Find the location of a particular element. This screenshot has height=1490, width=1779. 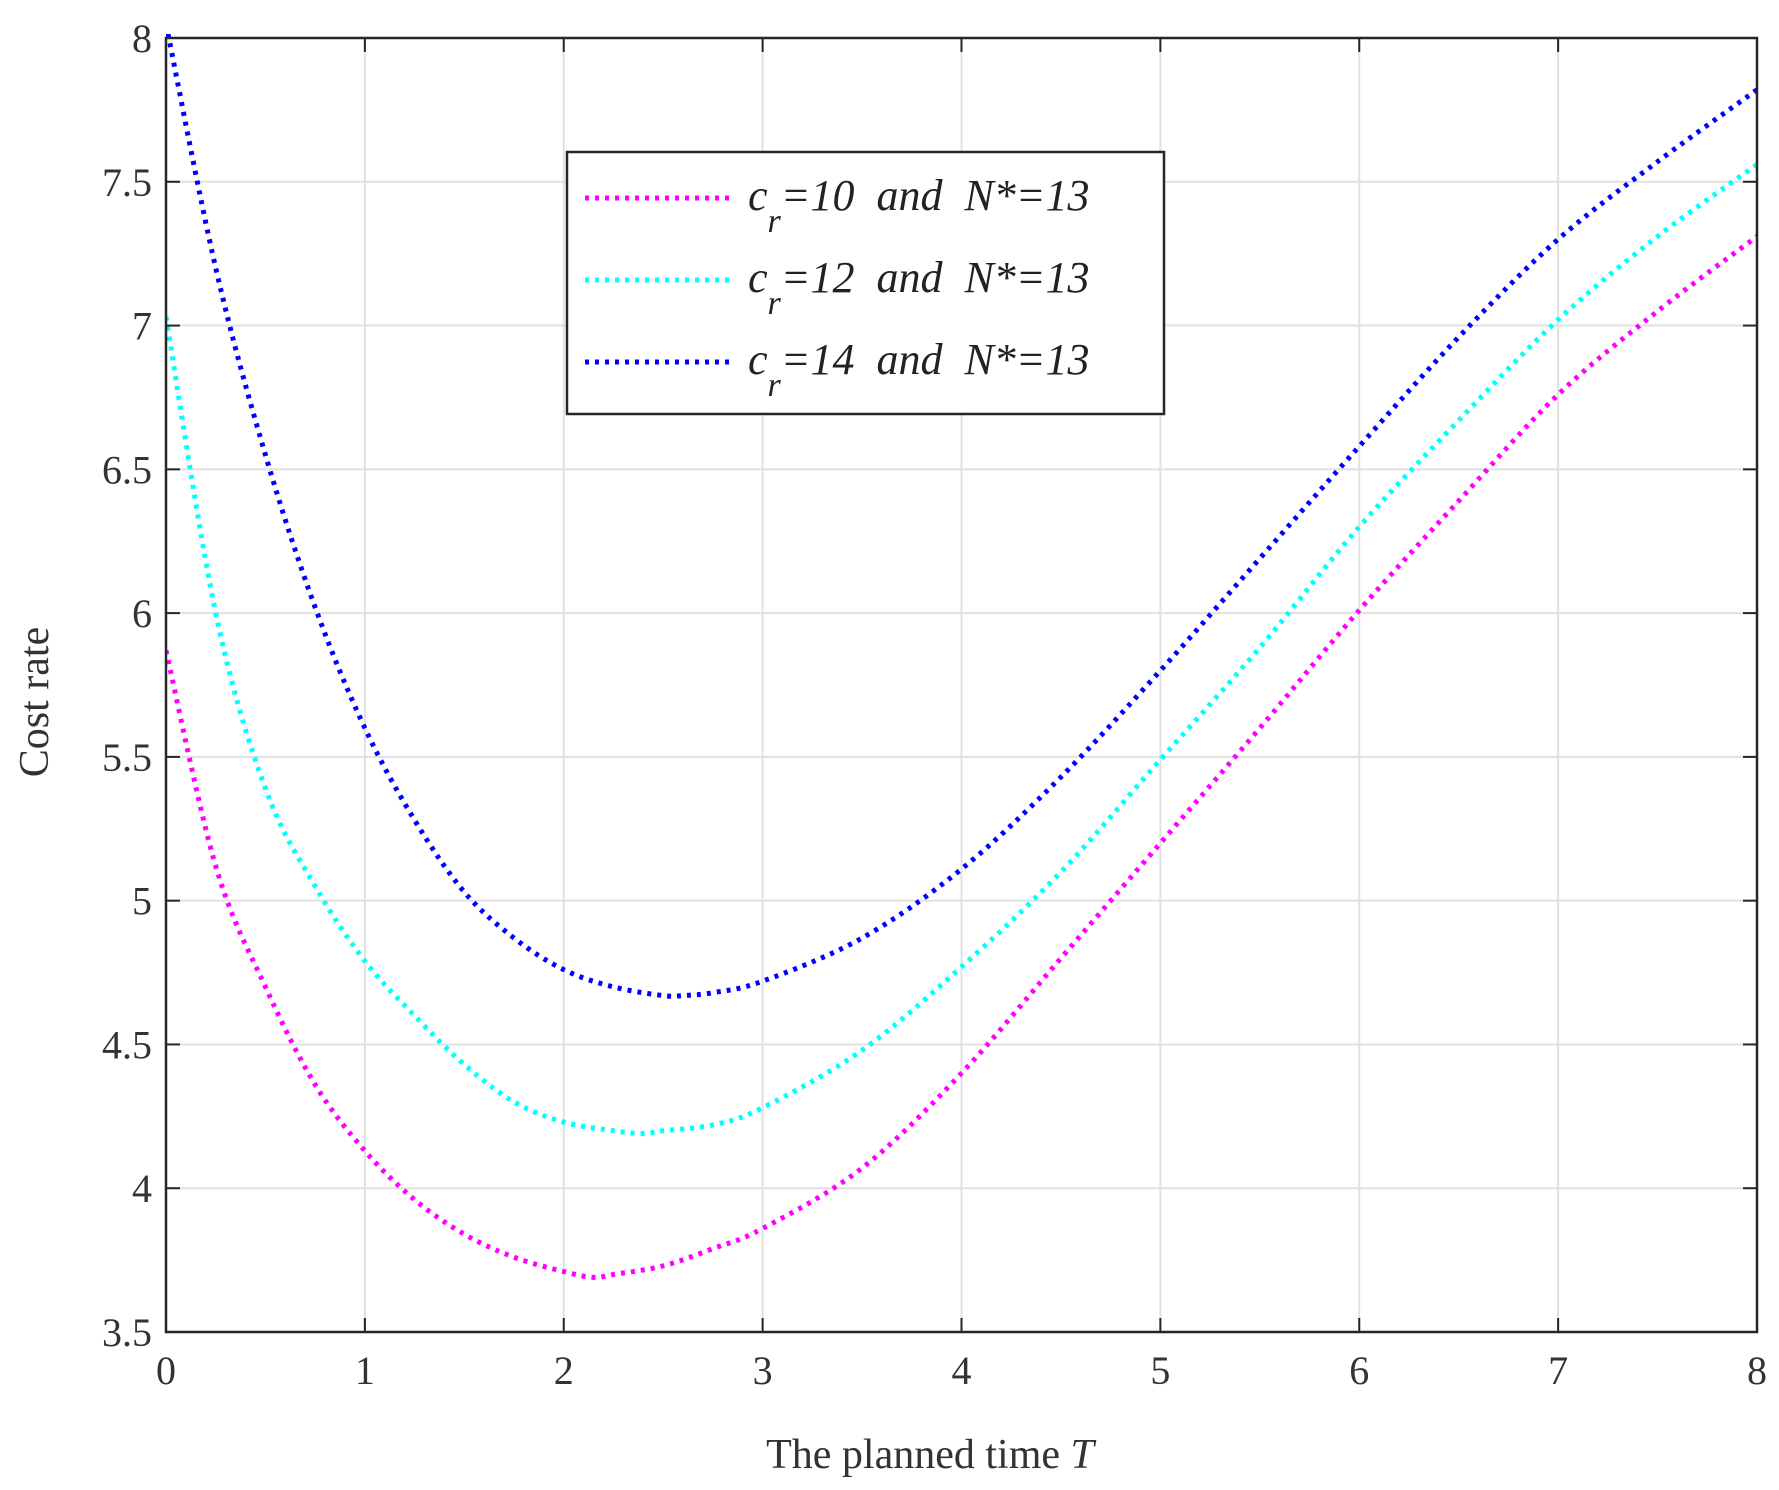

y-tick-labels: 3.5 4 4.5 5 5.5 6 6.5 7 7.5 8 is located at coordinates (127, 685).